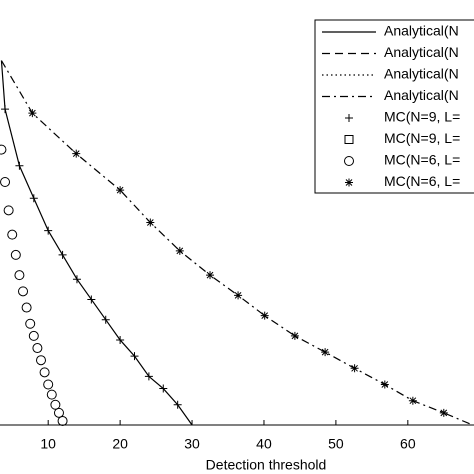 This screenshot has width=474, height=474. I want to click on legend-box, so click(394, 106).